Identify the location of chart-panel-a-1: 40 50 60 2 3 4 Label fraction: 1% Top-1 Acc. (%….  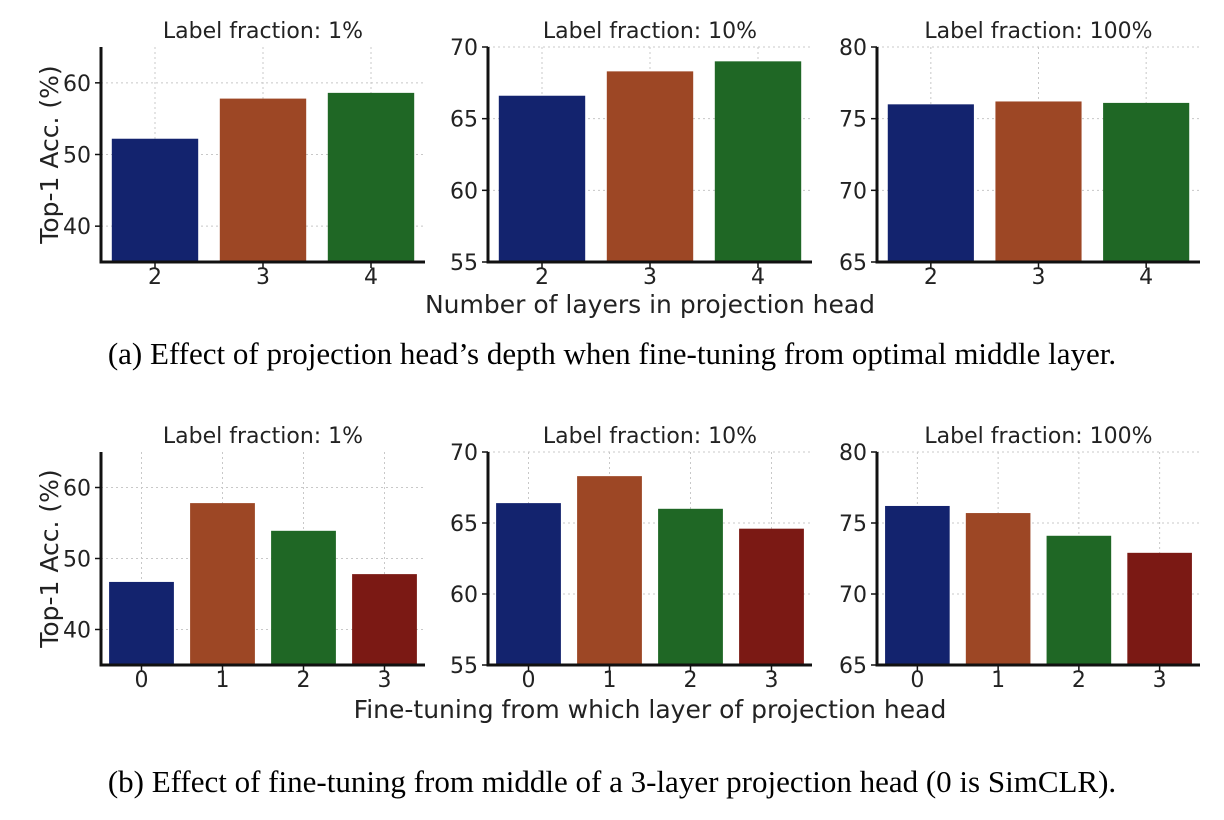
(230, 154).